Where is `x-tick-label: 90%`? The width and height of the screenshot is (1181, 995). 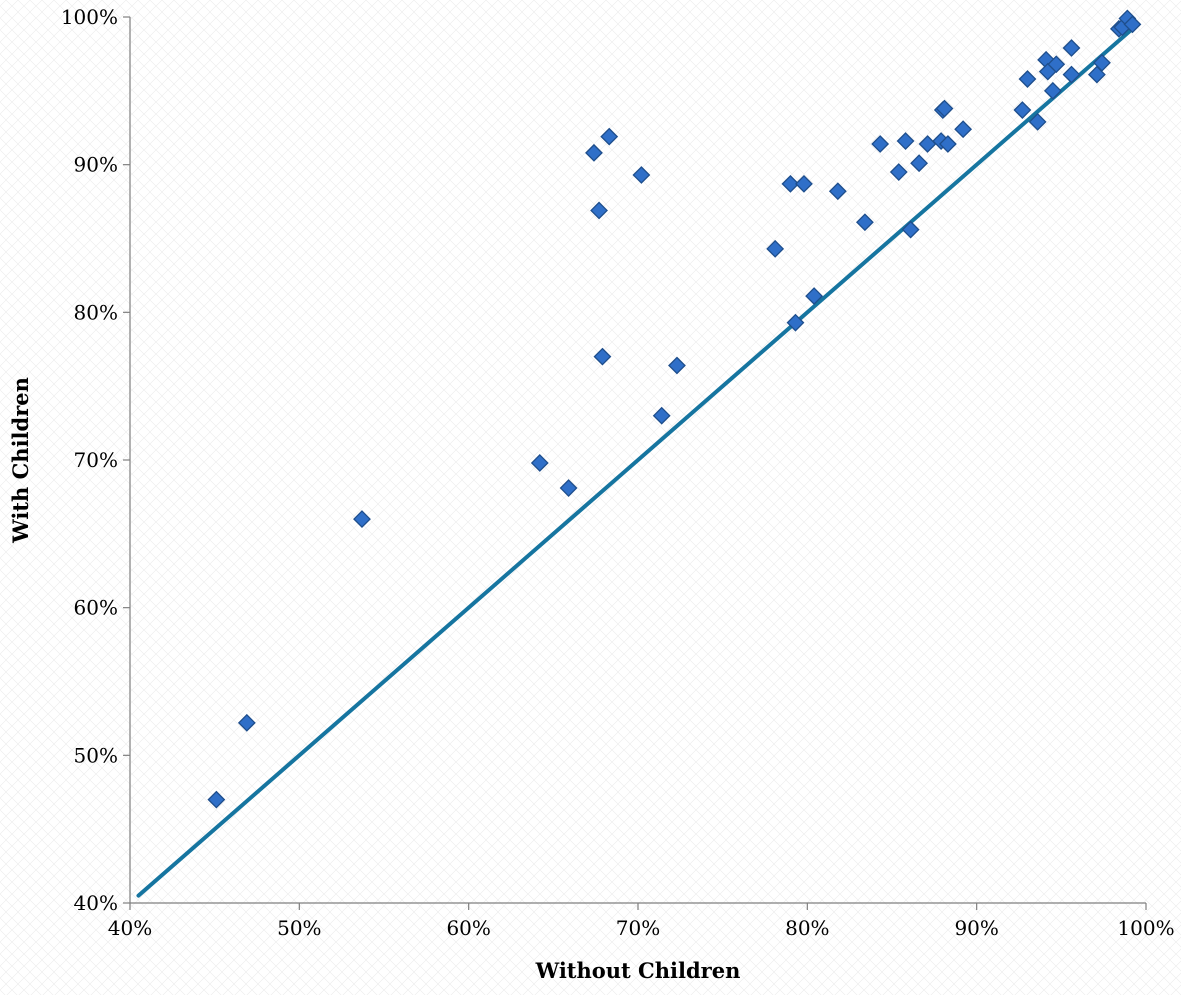
x-tick-label: 90% is located at coordinates (976, 928).